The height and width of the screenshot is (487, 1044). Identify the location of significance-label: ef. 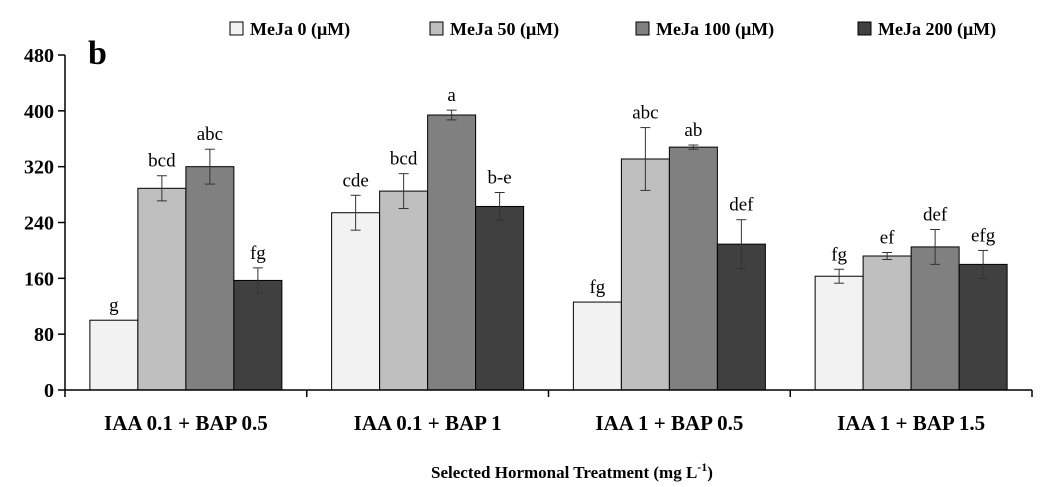
(887, 238).